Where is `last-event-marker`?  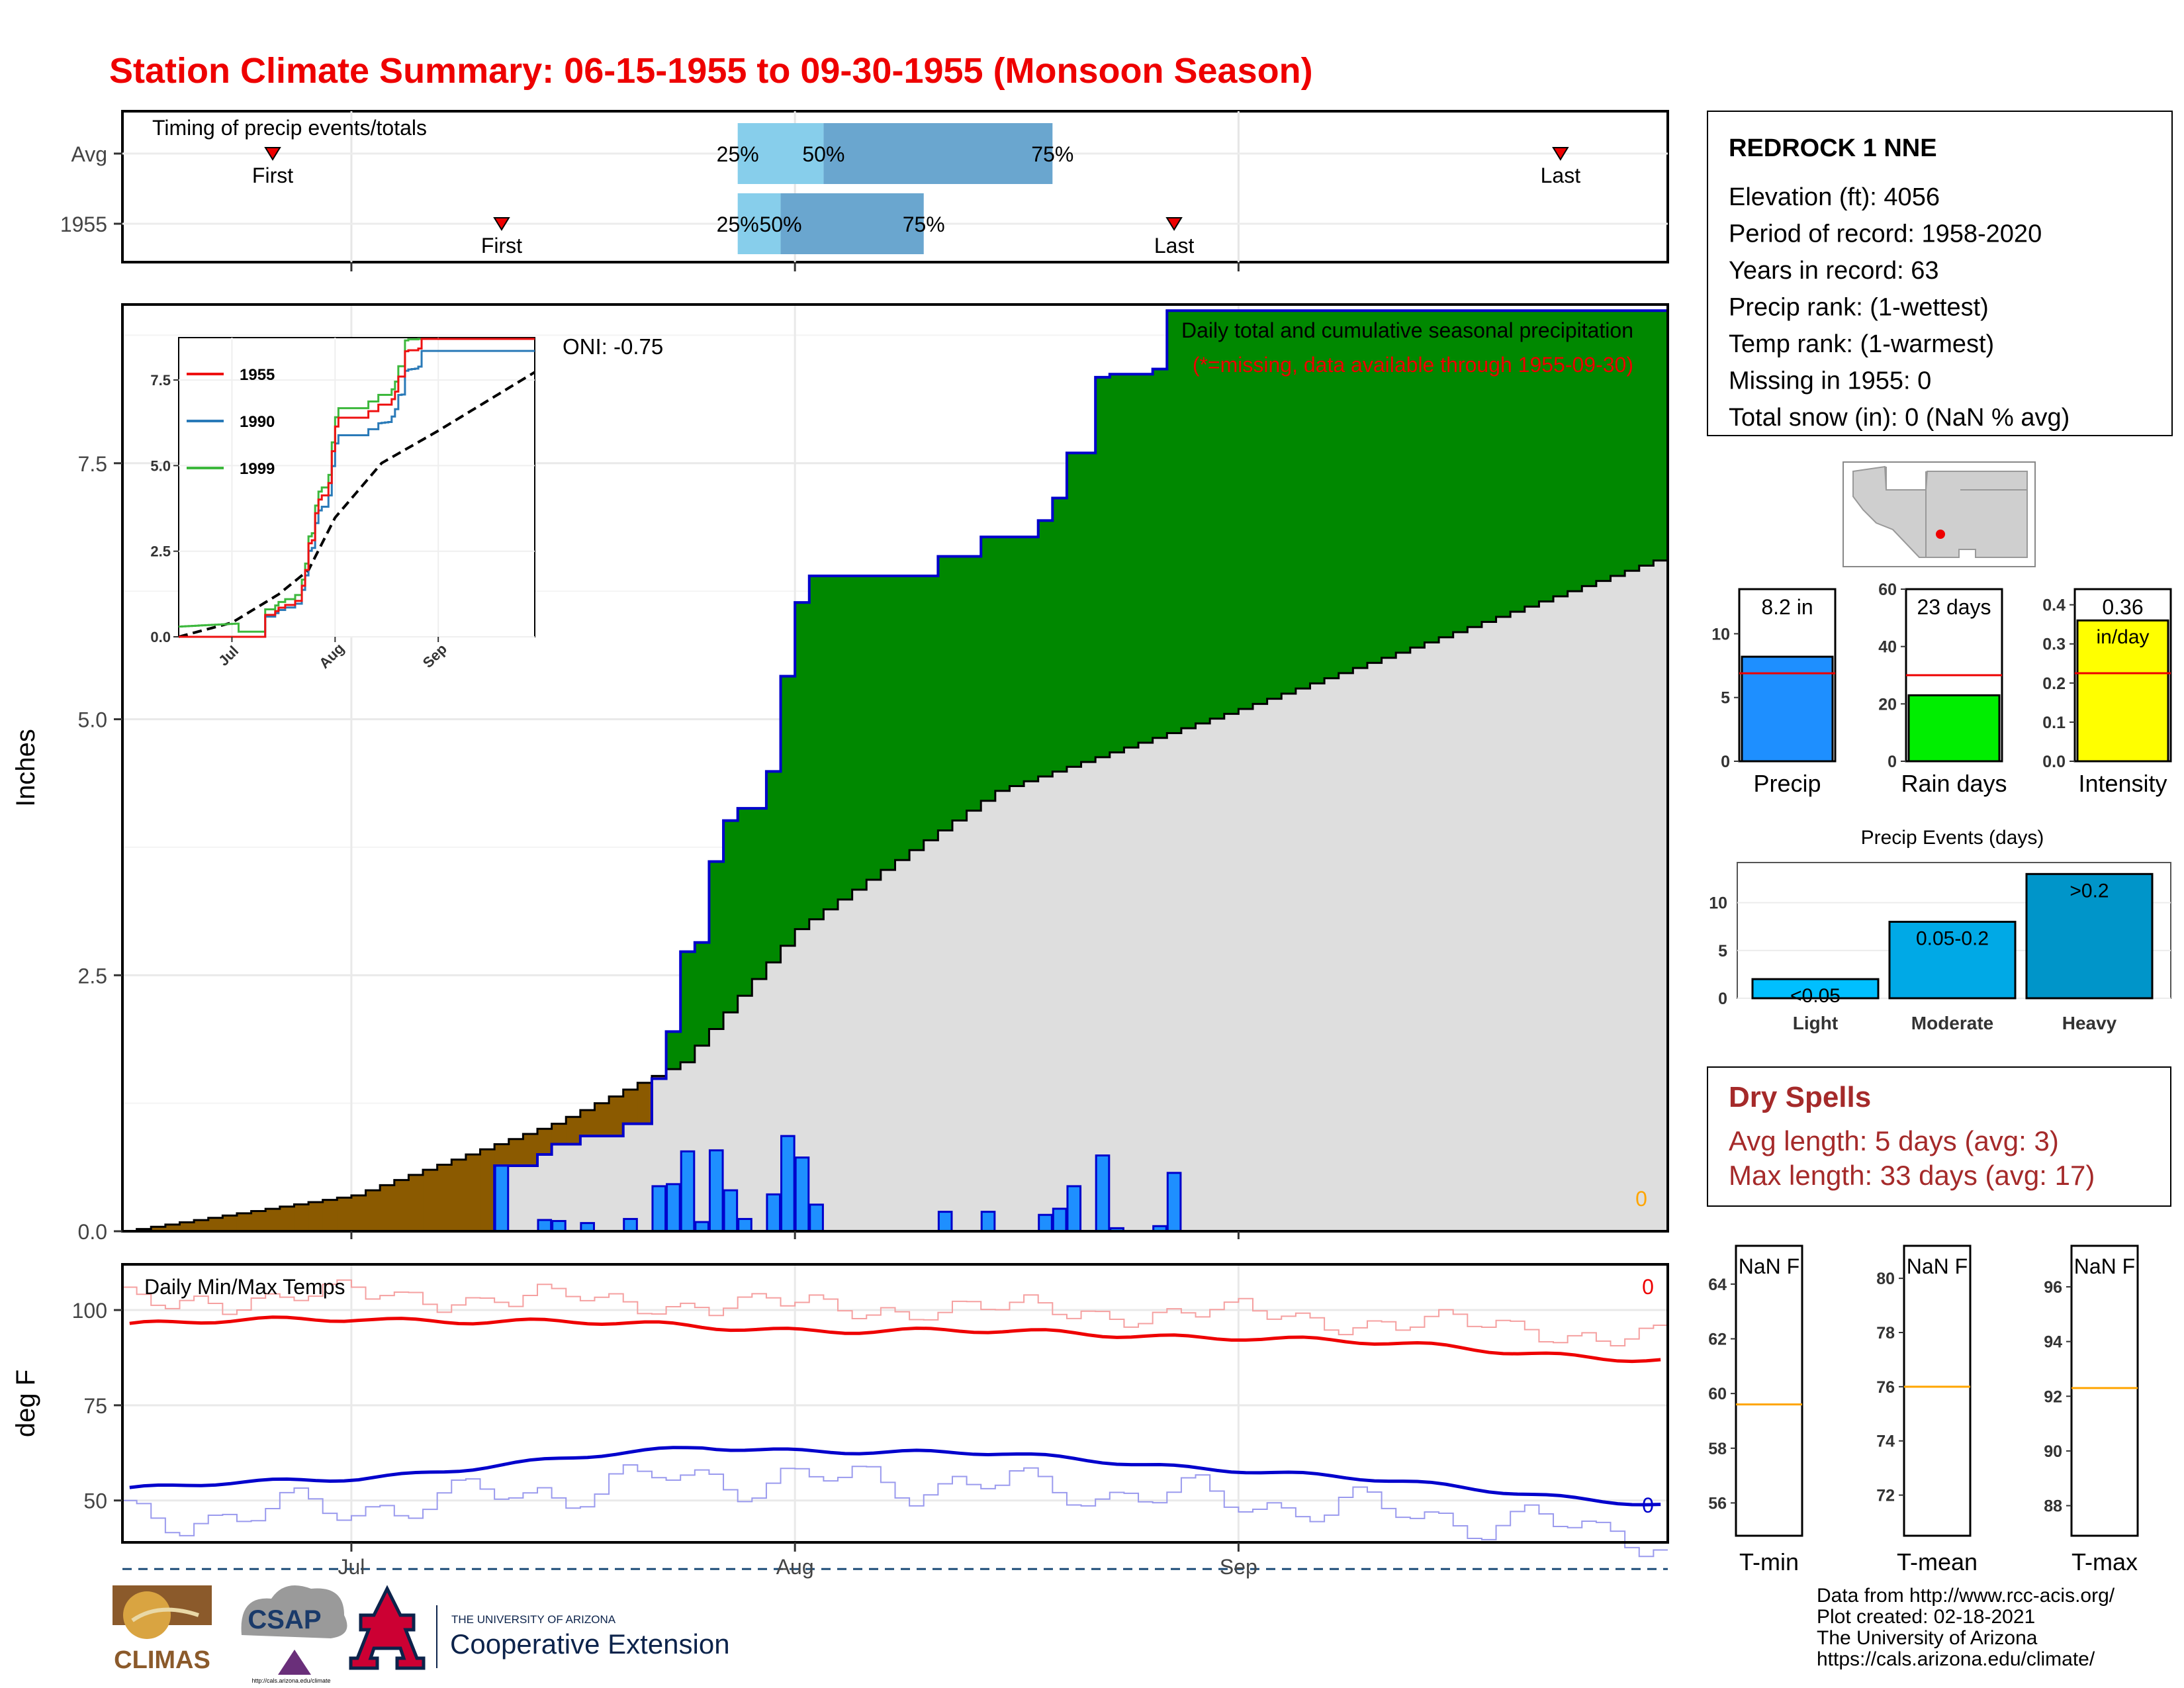 last-event-marker is located at coordinates (1174, 224).